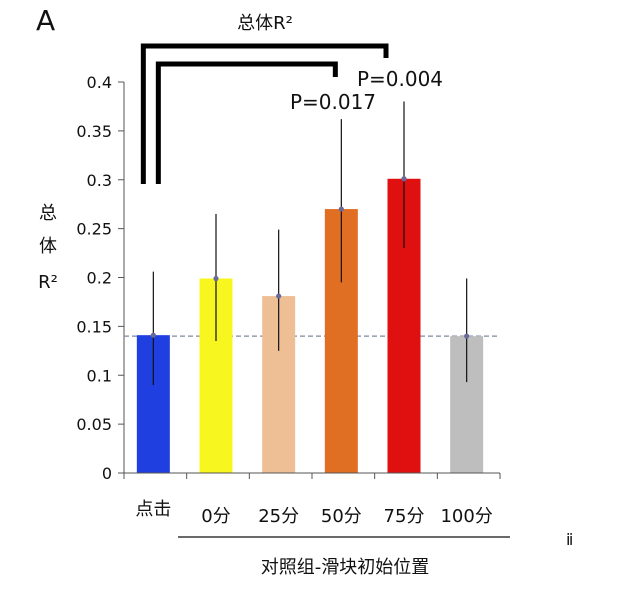 Image resolution: width=641 pixels, height=605 pixels. I want to click on y-tick-label: 0, so click(107, 473).